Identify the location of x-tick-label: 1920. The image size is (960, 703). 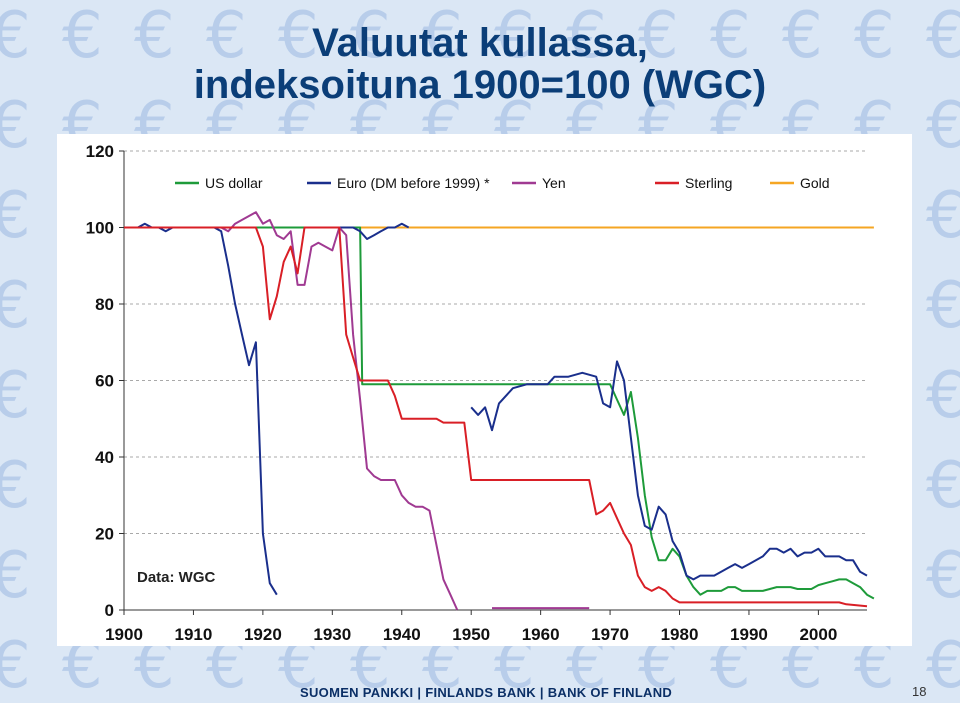
(263, 634).